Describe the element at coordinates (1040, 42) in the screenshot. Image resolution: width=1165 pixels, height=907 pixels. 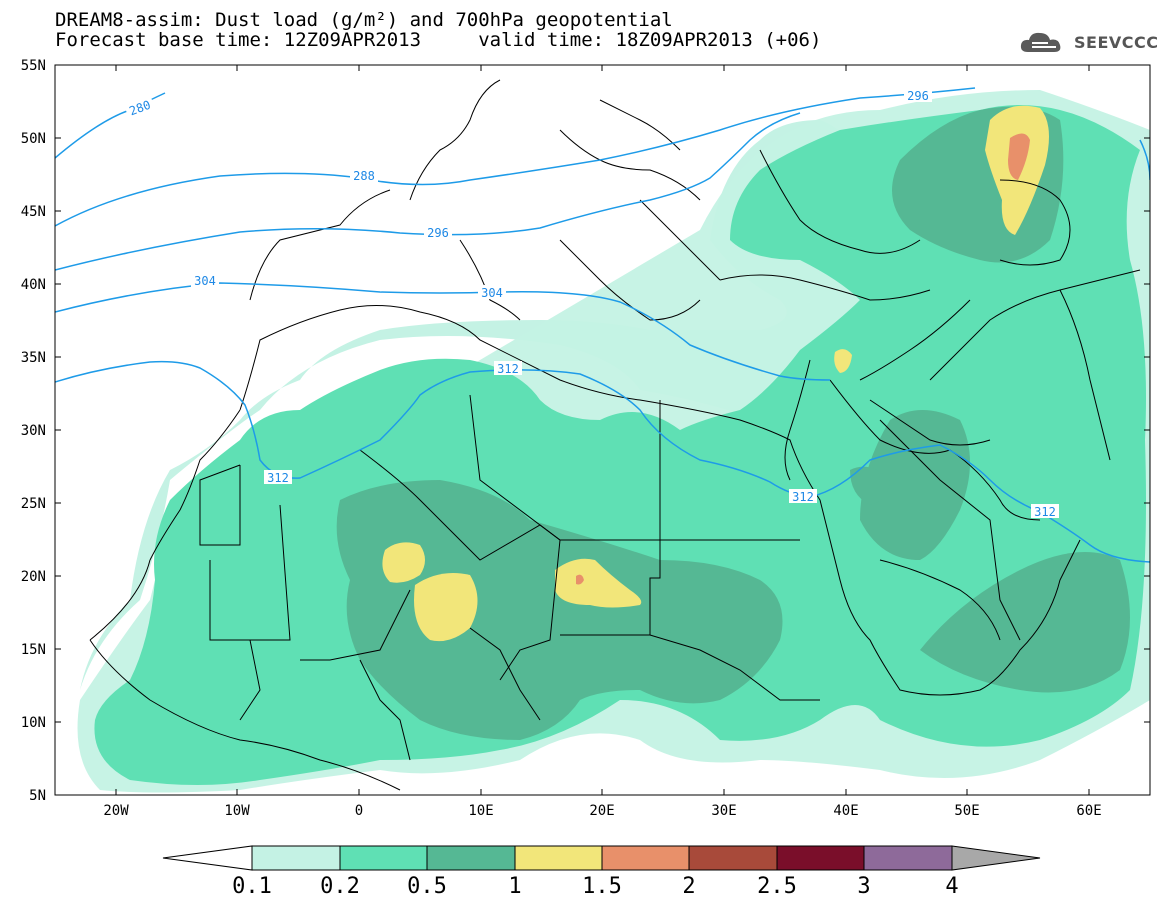
I see `cloud-icon` at that location.